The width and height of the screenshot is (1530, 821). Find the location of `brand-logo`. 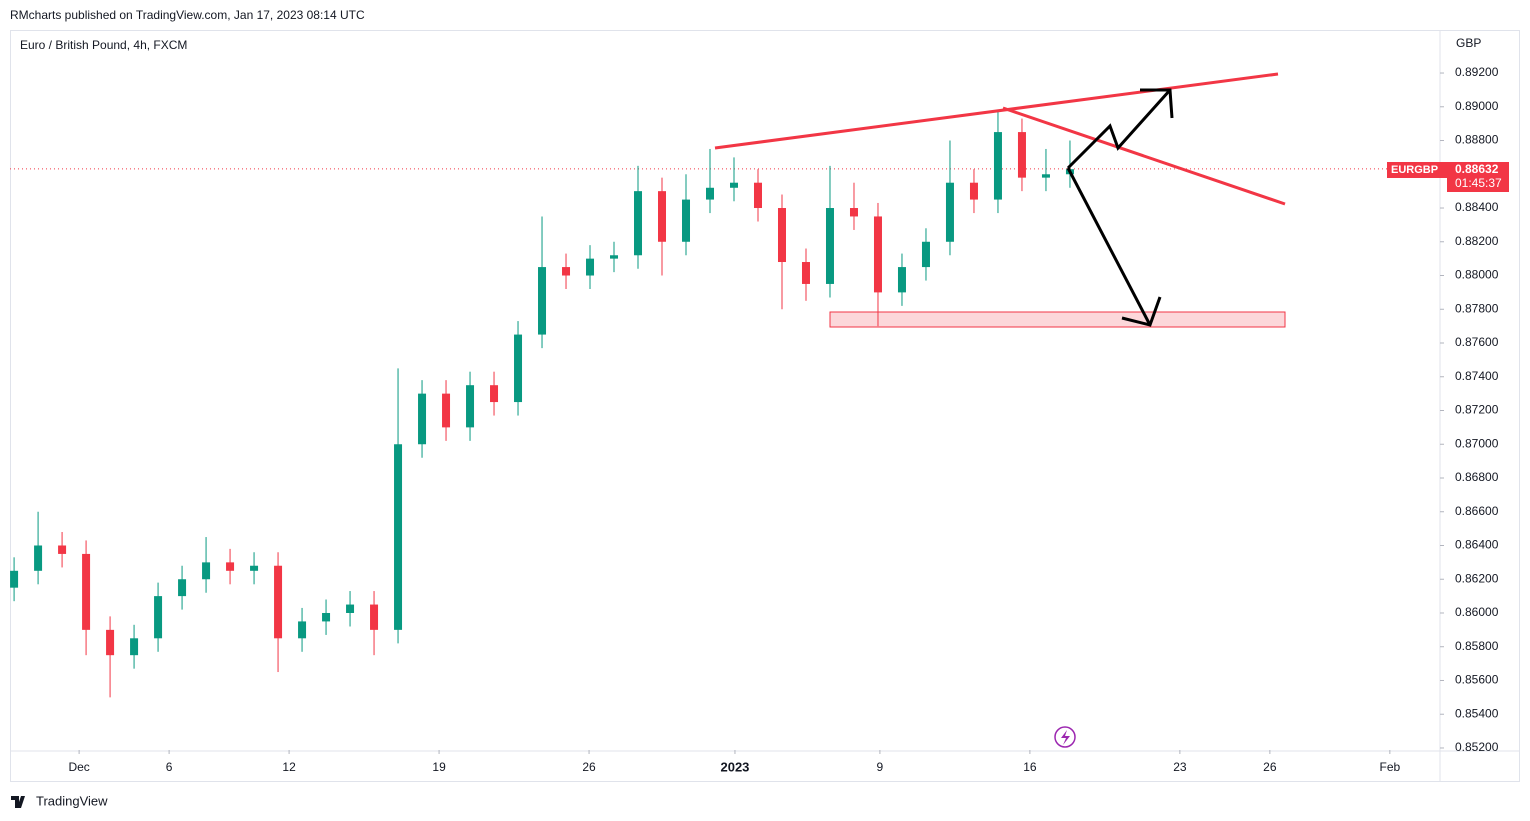

brand-logo is located at coordinates (18, 802).